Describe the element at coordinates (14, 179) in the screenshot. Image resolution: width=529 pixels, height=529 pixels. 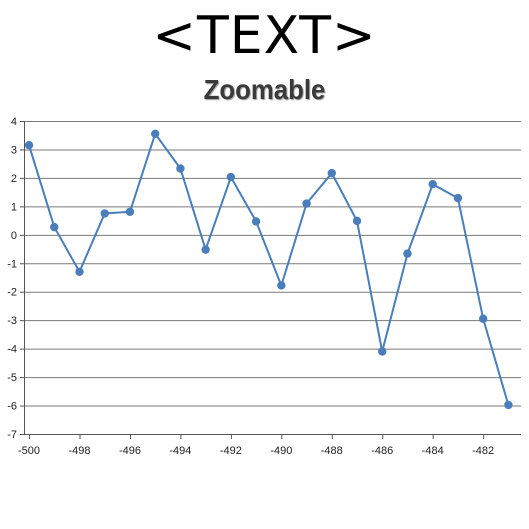
I see `y-tick-label: 2` at that location.